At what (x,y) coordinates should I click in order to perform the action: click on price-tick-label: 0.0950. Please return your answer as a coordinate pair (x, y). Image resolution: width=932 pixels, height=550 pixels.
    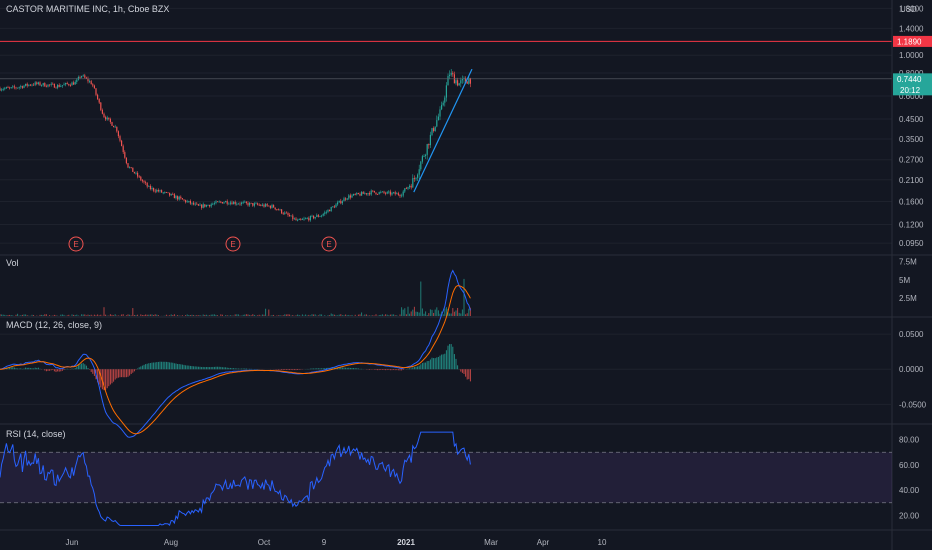
    Looking at the image, I should click on (911, 243).